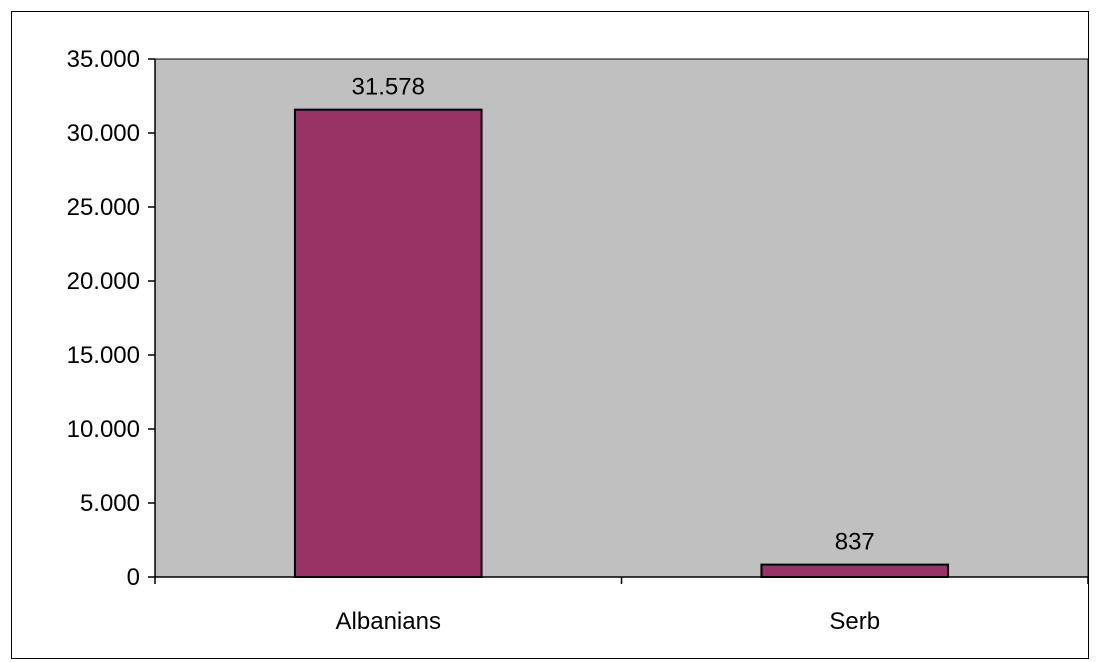 Image resolution: width=1101 pixels, height=662 pixels. What do you see at coordinates (103, 59) in the screenshot?
I see `y-tick-label: 35.000` at bounding box center [103, 59].